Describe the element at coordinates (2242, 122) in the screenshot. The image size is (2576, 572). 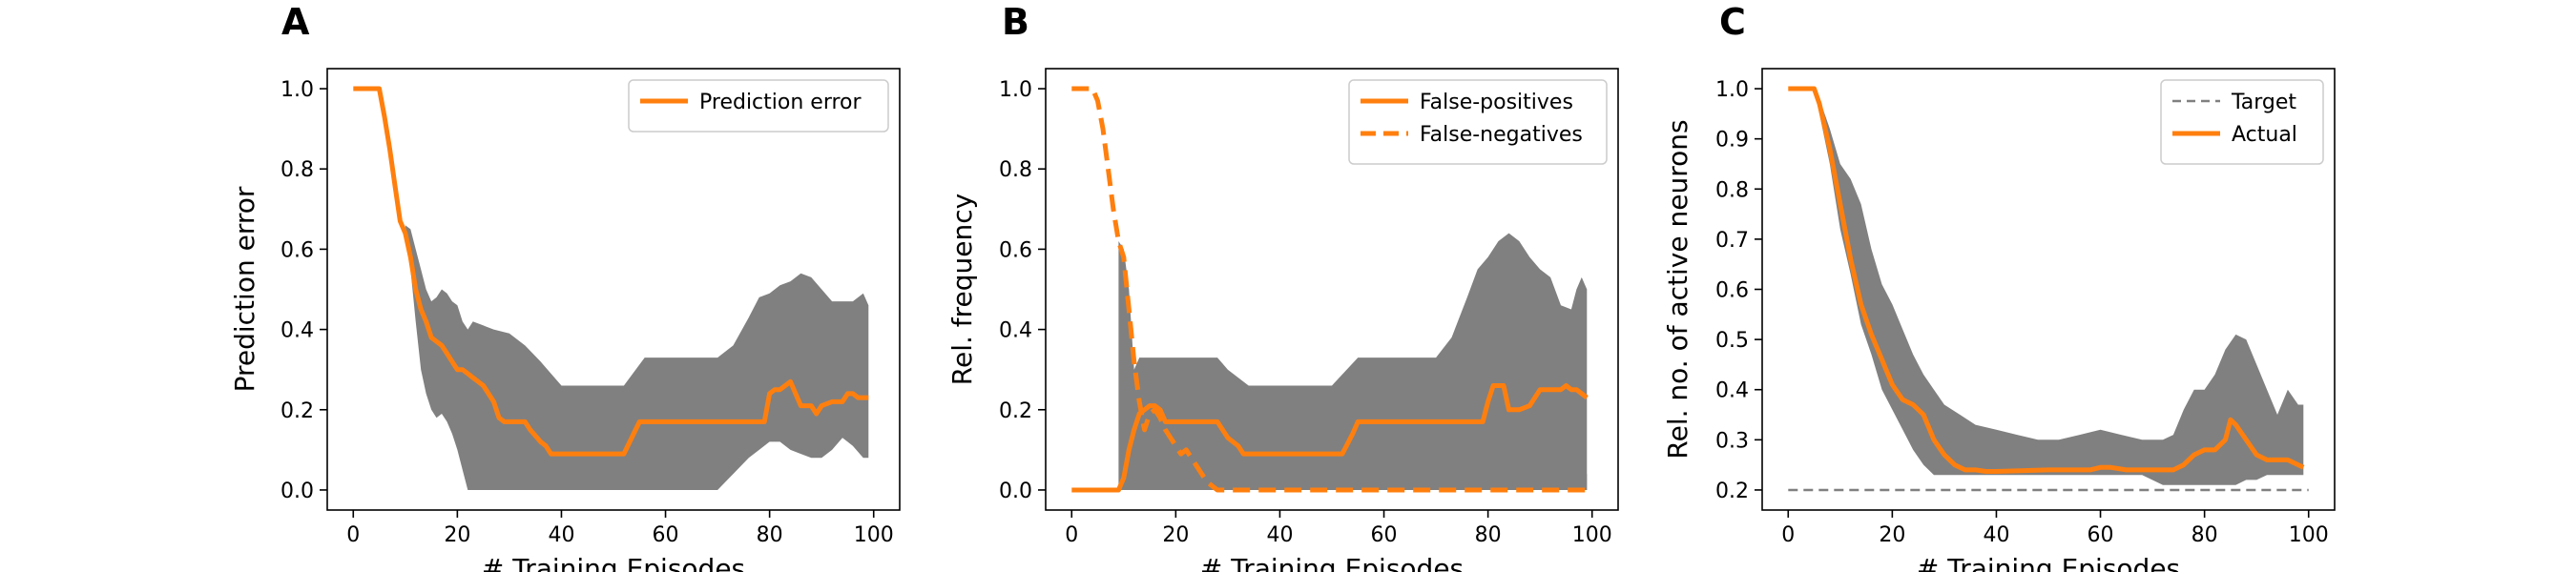
I see `legend: Target Actual` at that location.